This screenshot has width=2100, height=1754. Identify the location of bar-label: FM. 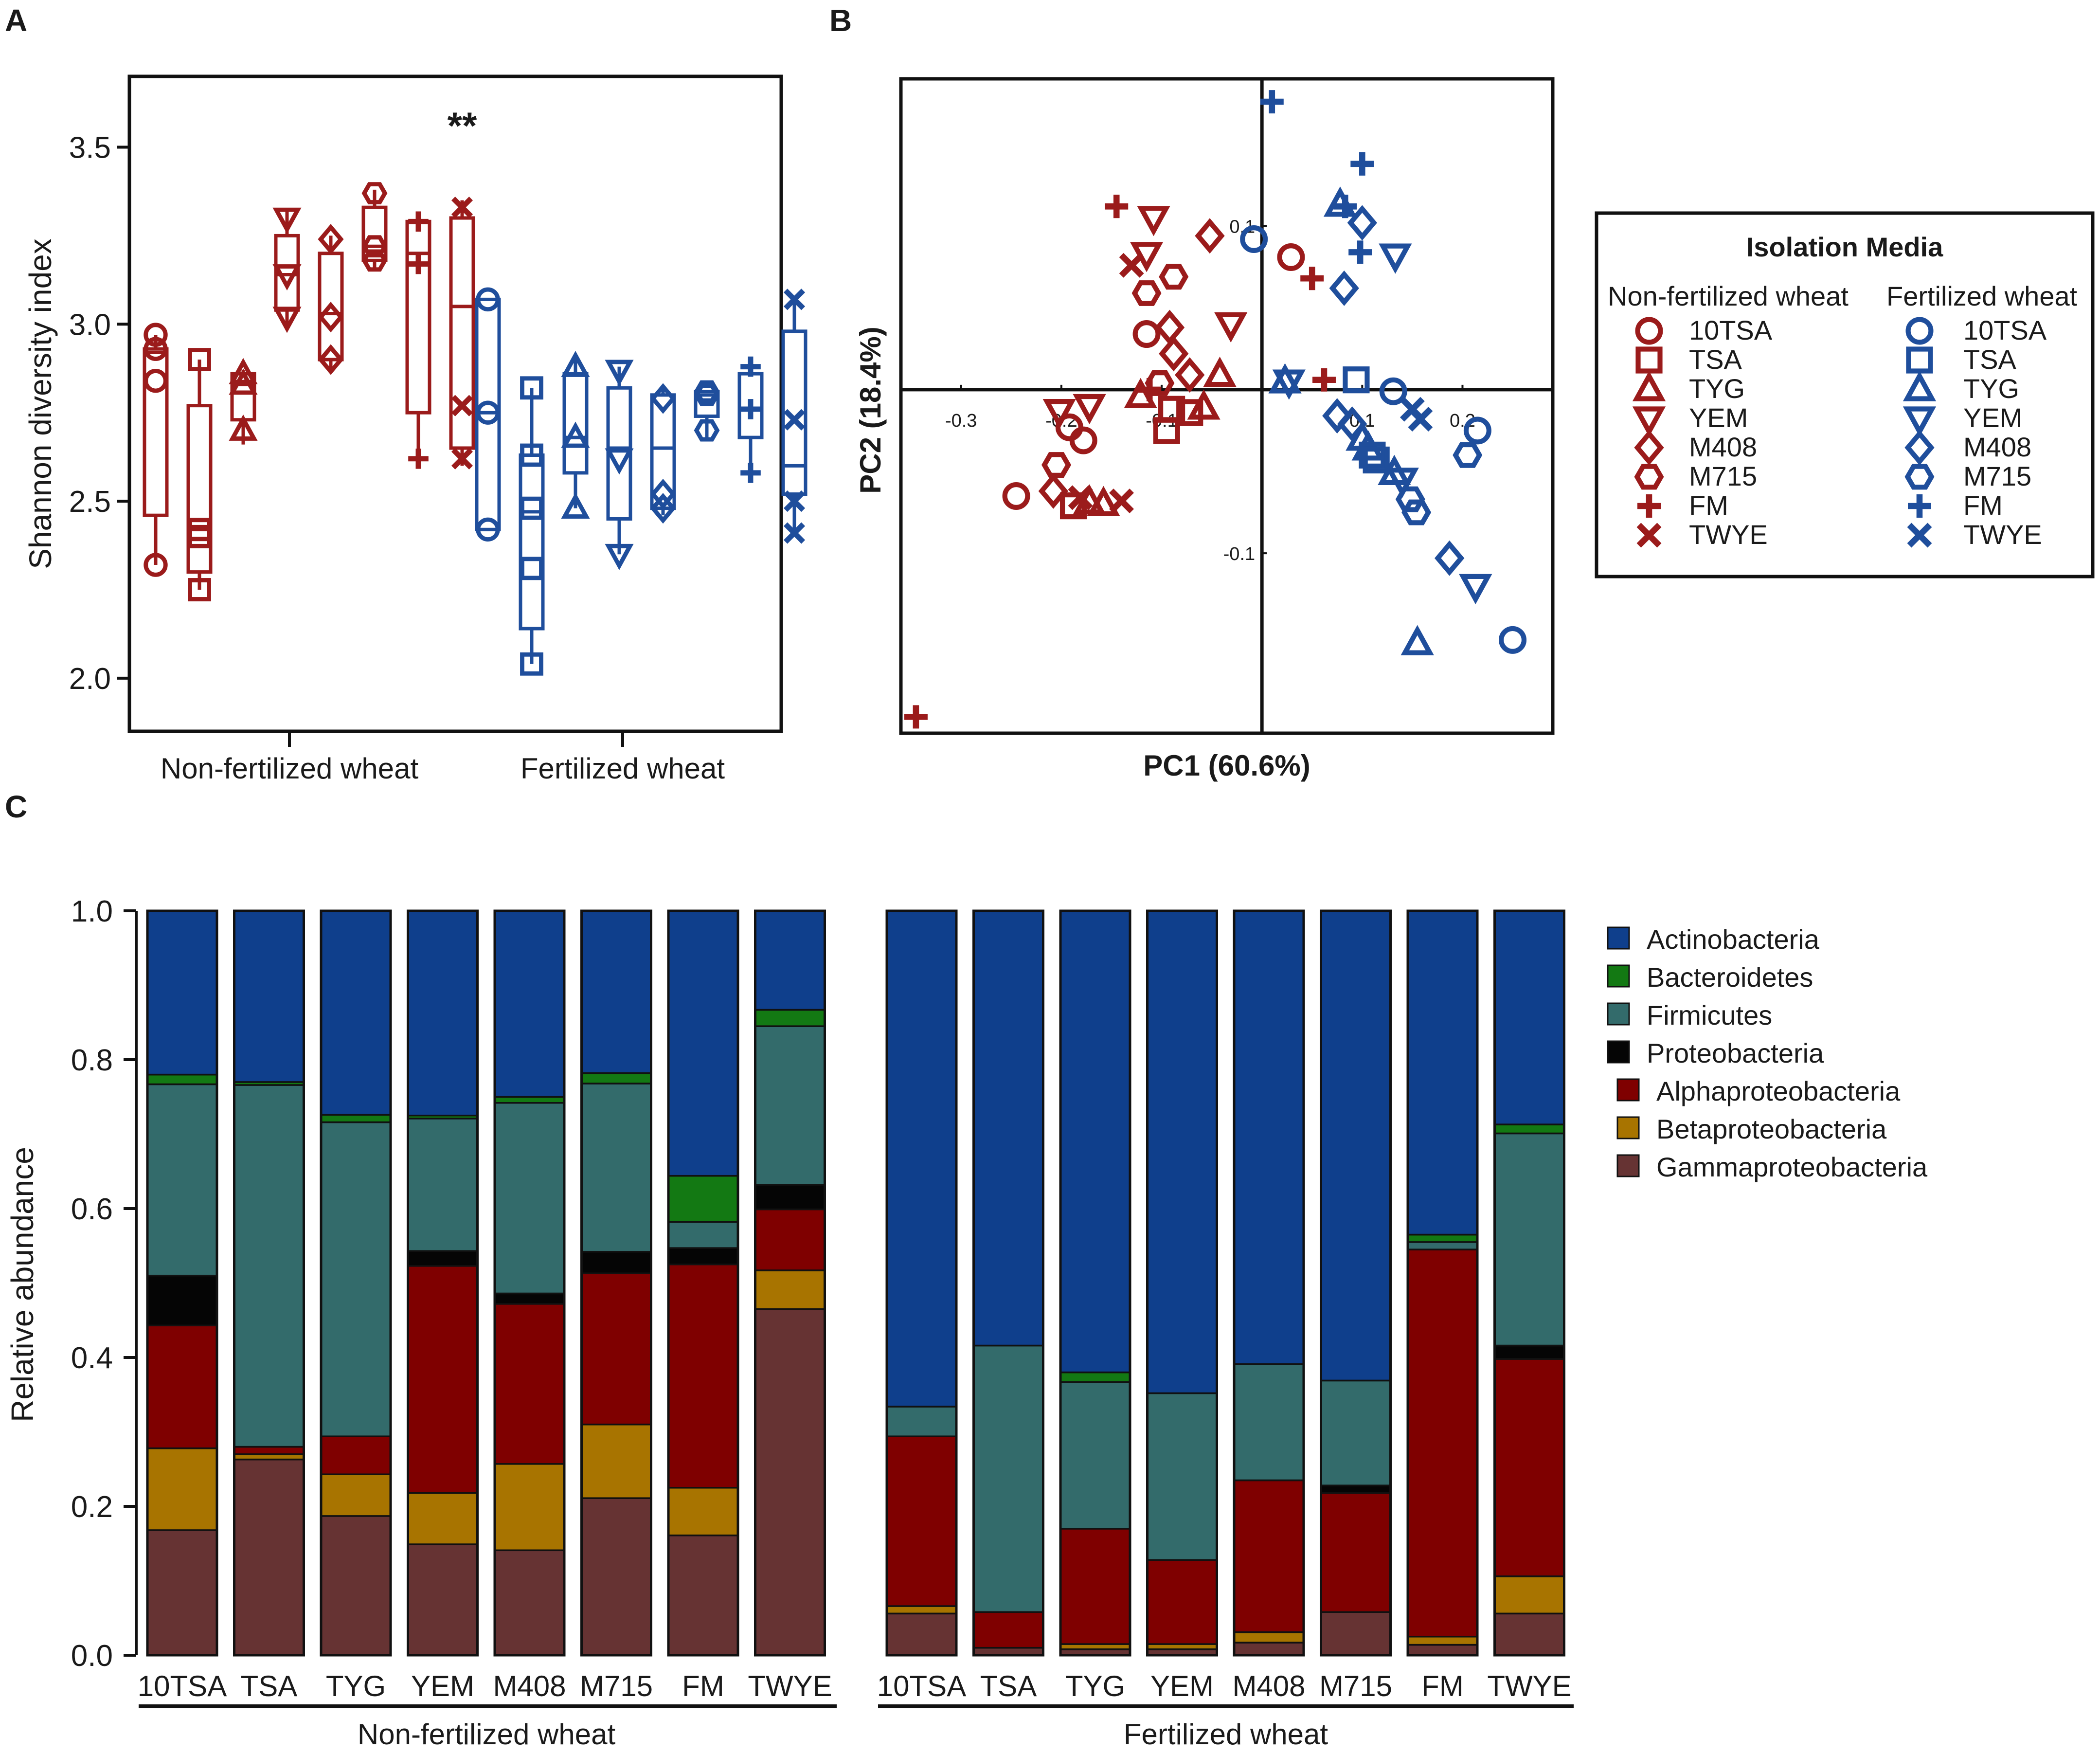
(703, 1686).